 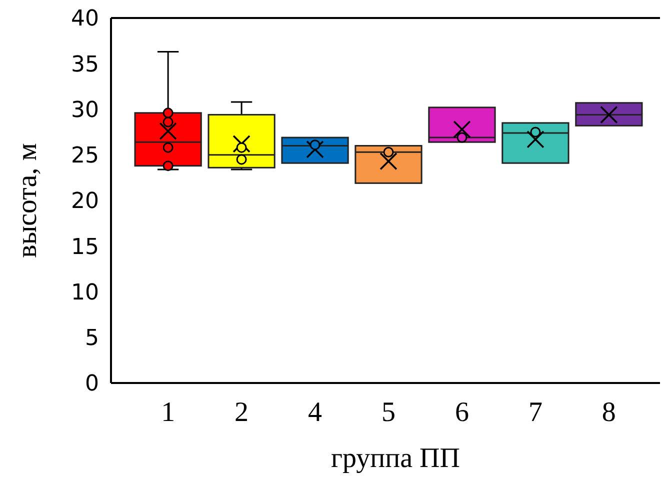 I want to click on y-tick-label: 0, so click(x=92, y=384).